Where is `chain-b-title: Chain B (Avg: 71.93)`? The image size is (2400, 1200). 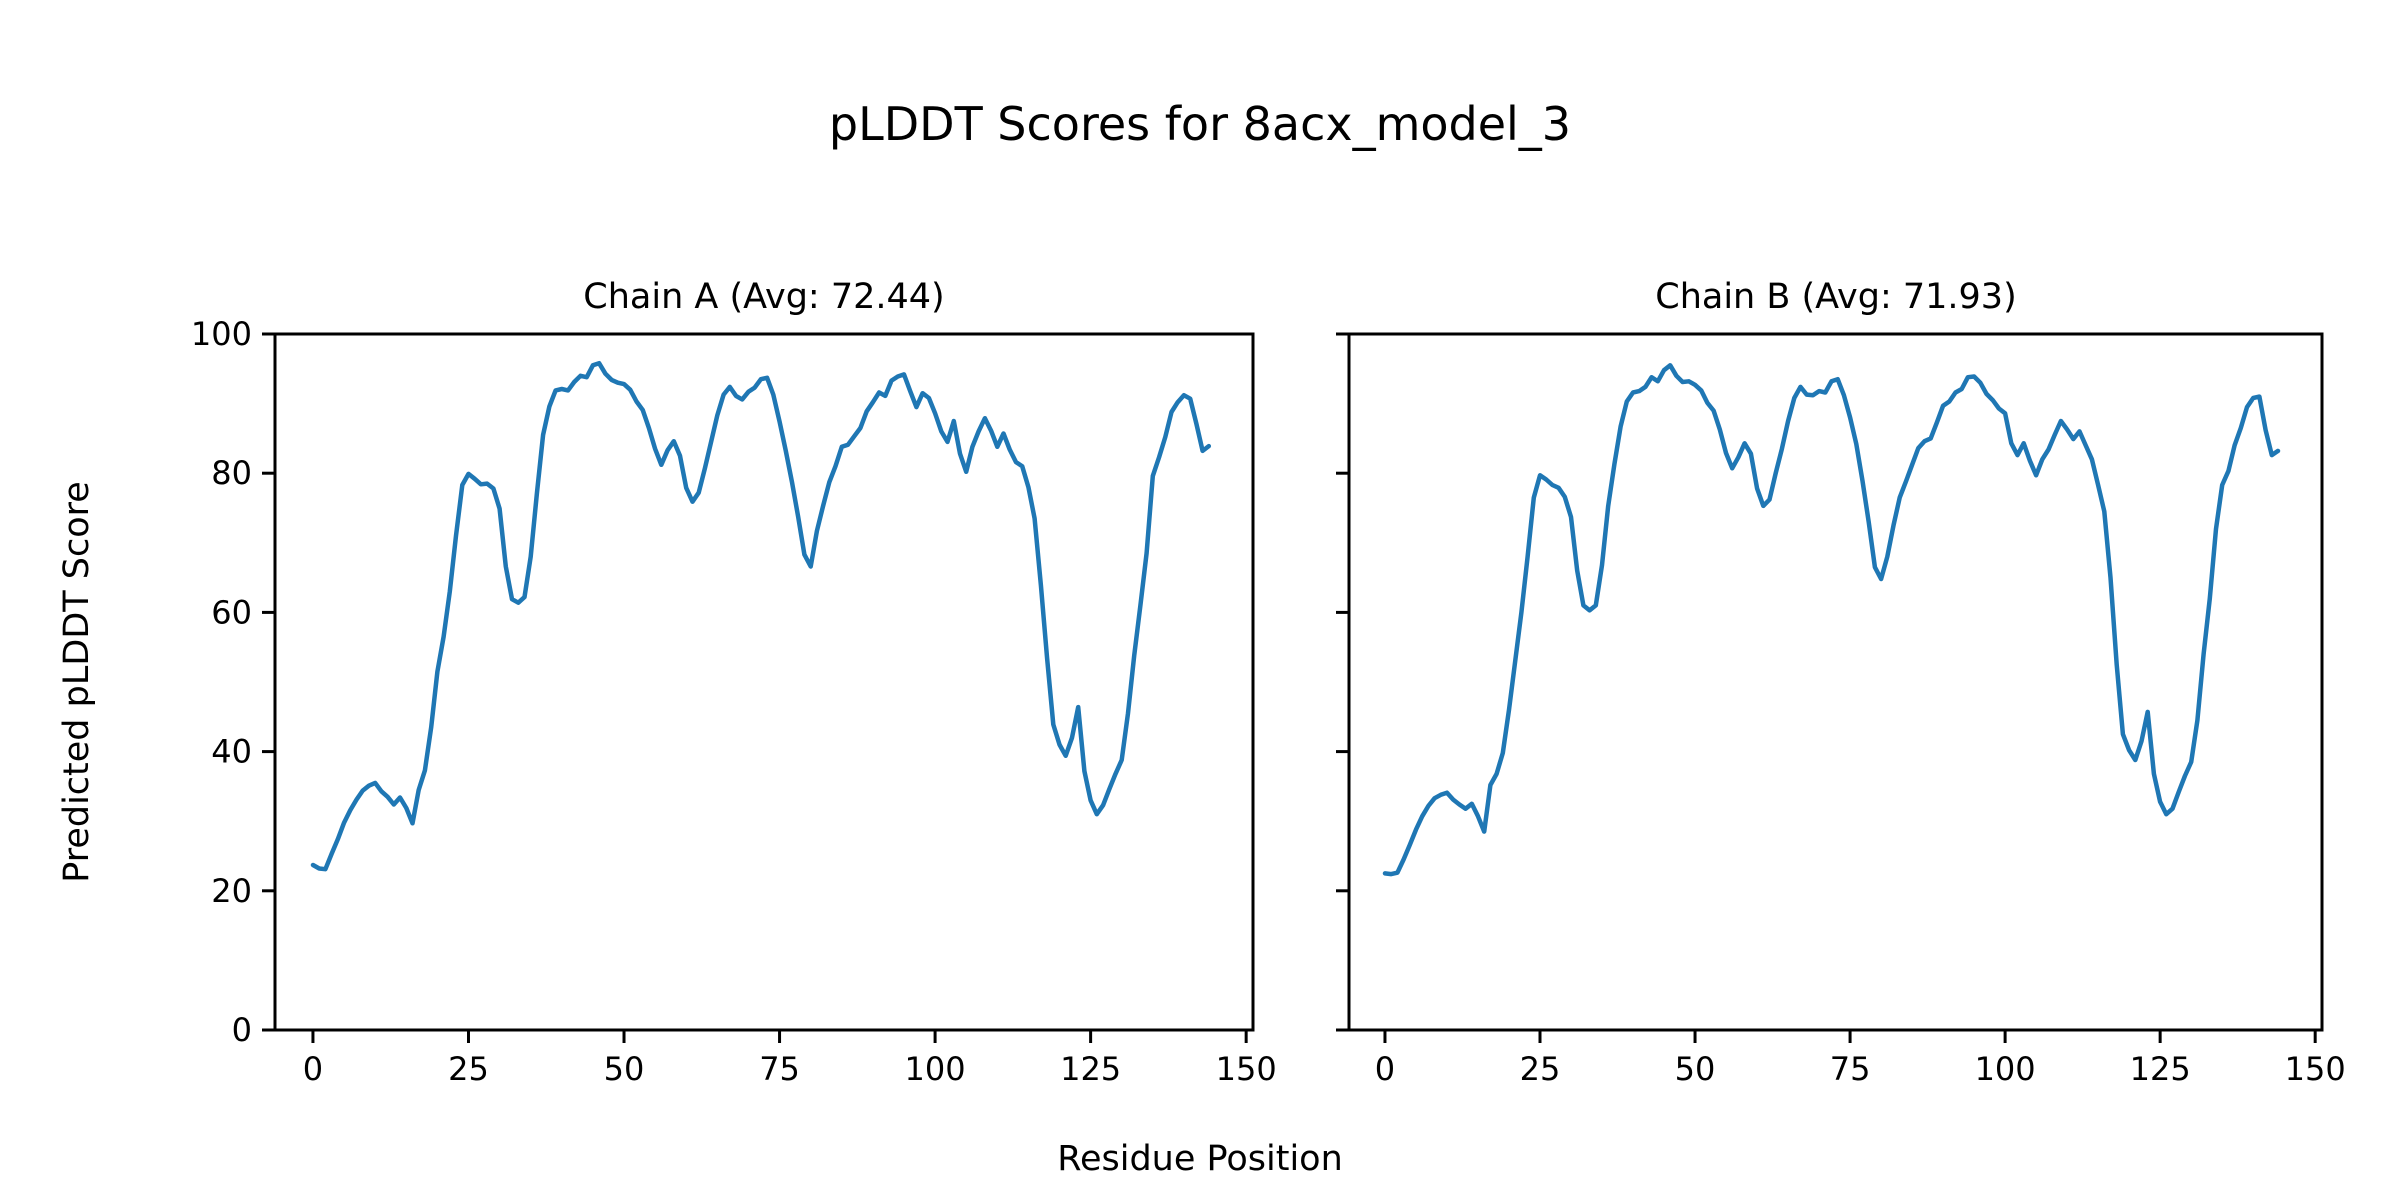 chain-b-title: Chain B (Avg: 71.93) is located at coordinates (1835, 297).